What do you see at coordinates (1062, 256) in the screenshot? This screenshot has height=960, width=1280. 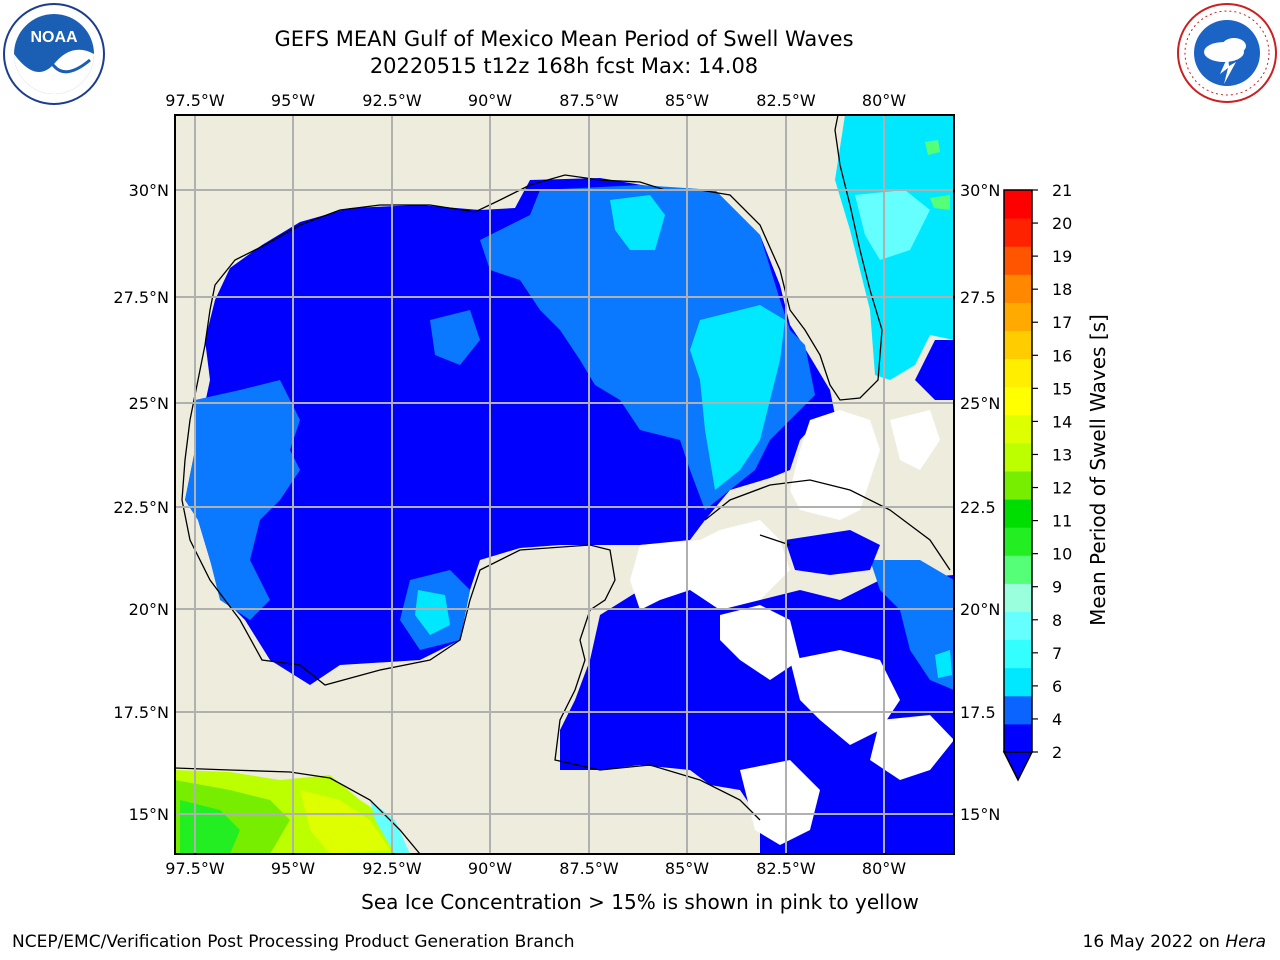 I see `colorbar-tick-label: 19` at bounding box center [1062, 256].